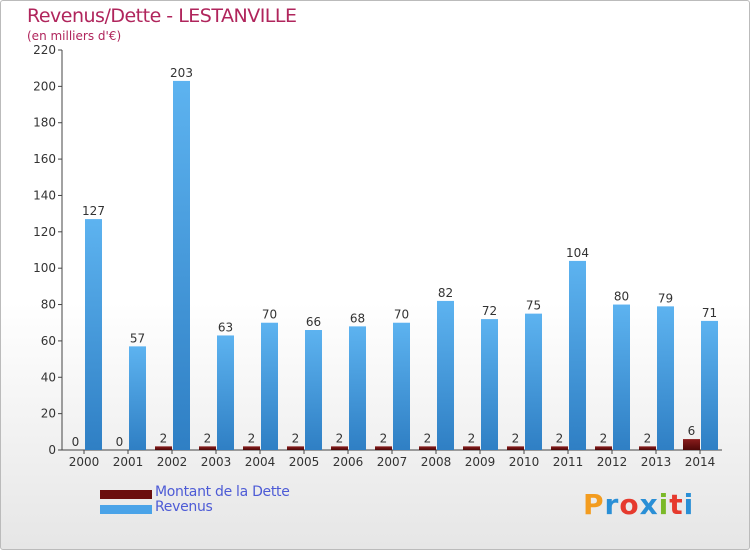 The width and height of the screenshot is (750, 550). What do you see at coordinates (44, 50) in the screenshot?
I see `y-tick-label: 220` at bounding box center [44, 50].